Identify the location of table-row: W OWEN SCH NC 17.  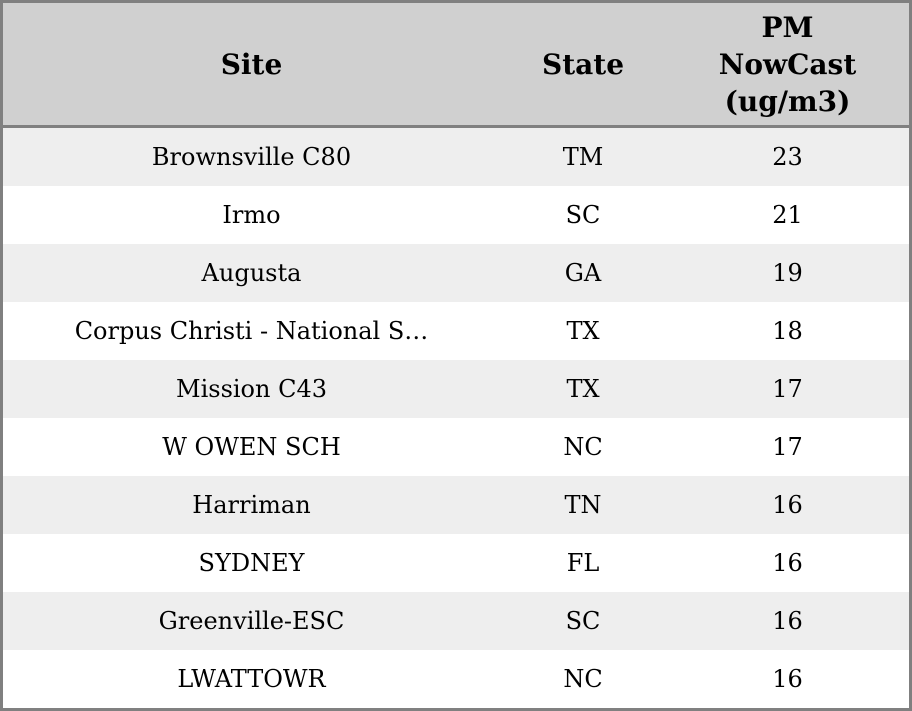
(456, 447).